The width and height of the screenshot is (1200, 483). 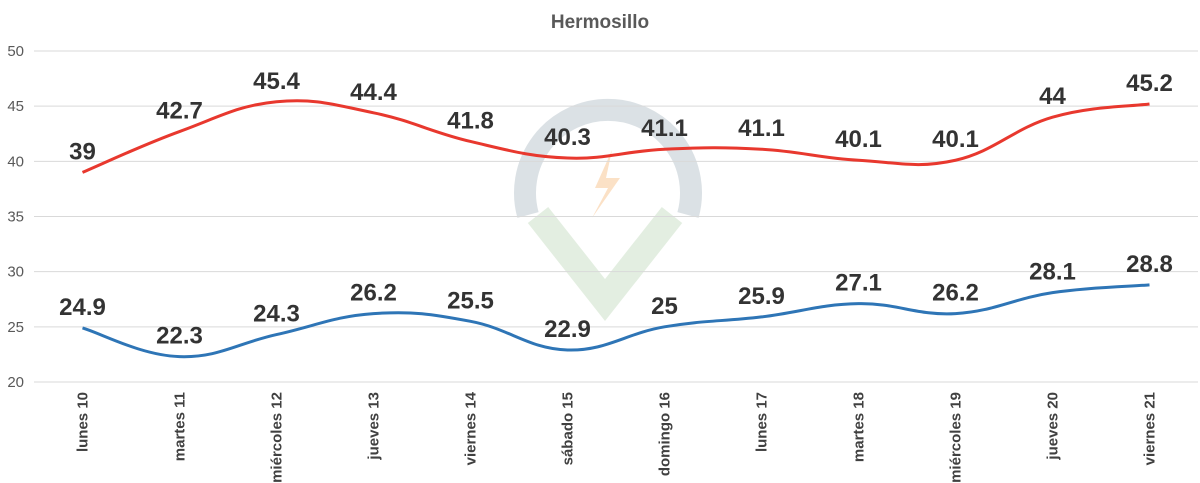 I want to click on y-tick-label: 30, so click(x=15, y=272).